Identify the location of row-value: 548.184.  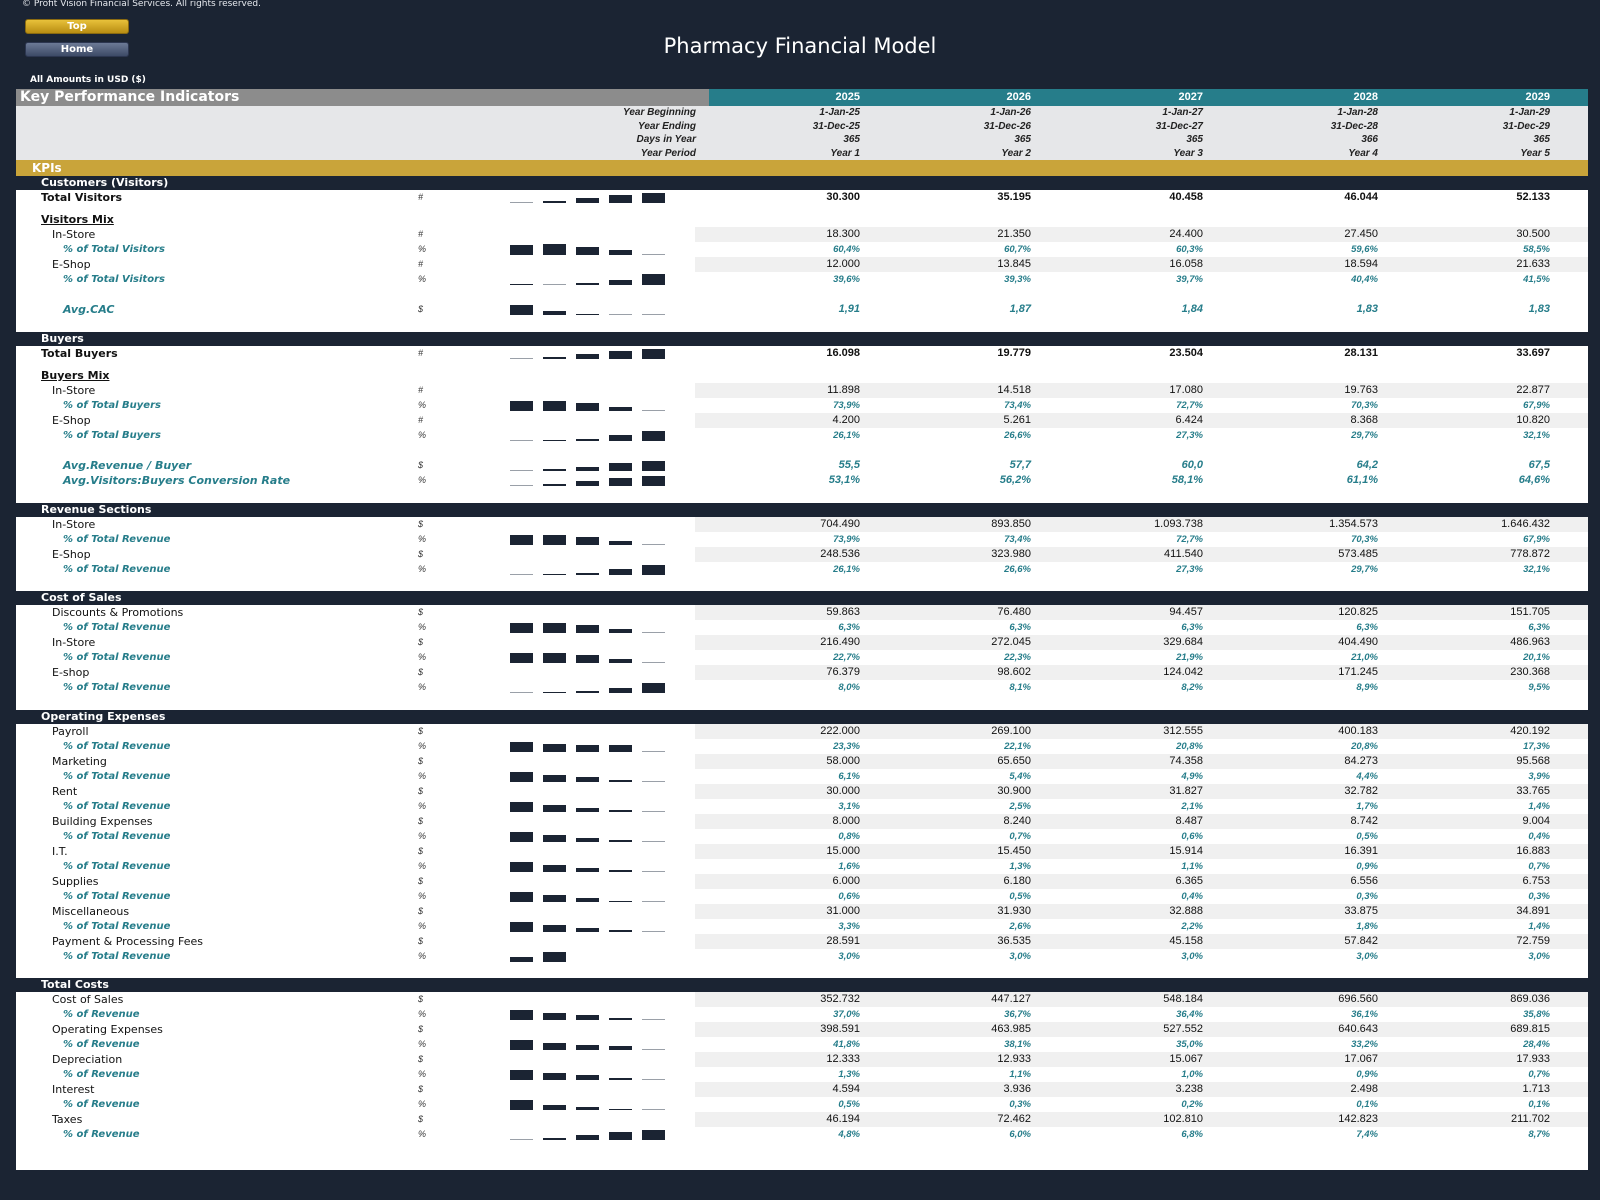
(1183, 999).